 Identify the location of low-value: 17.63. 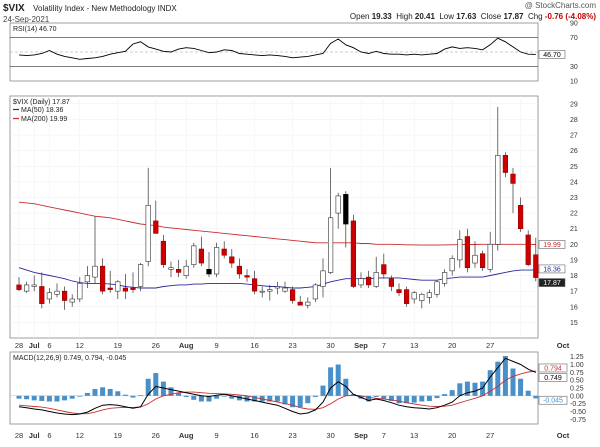
(466, 16).